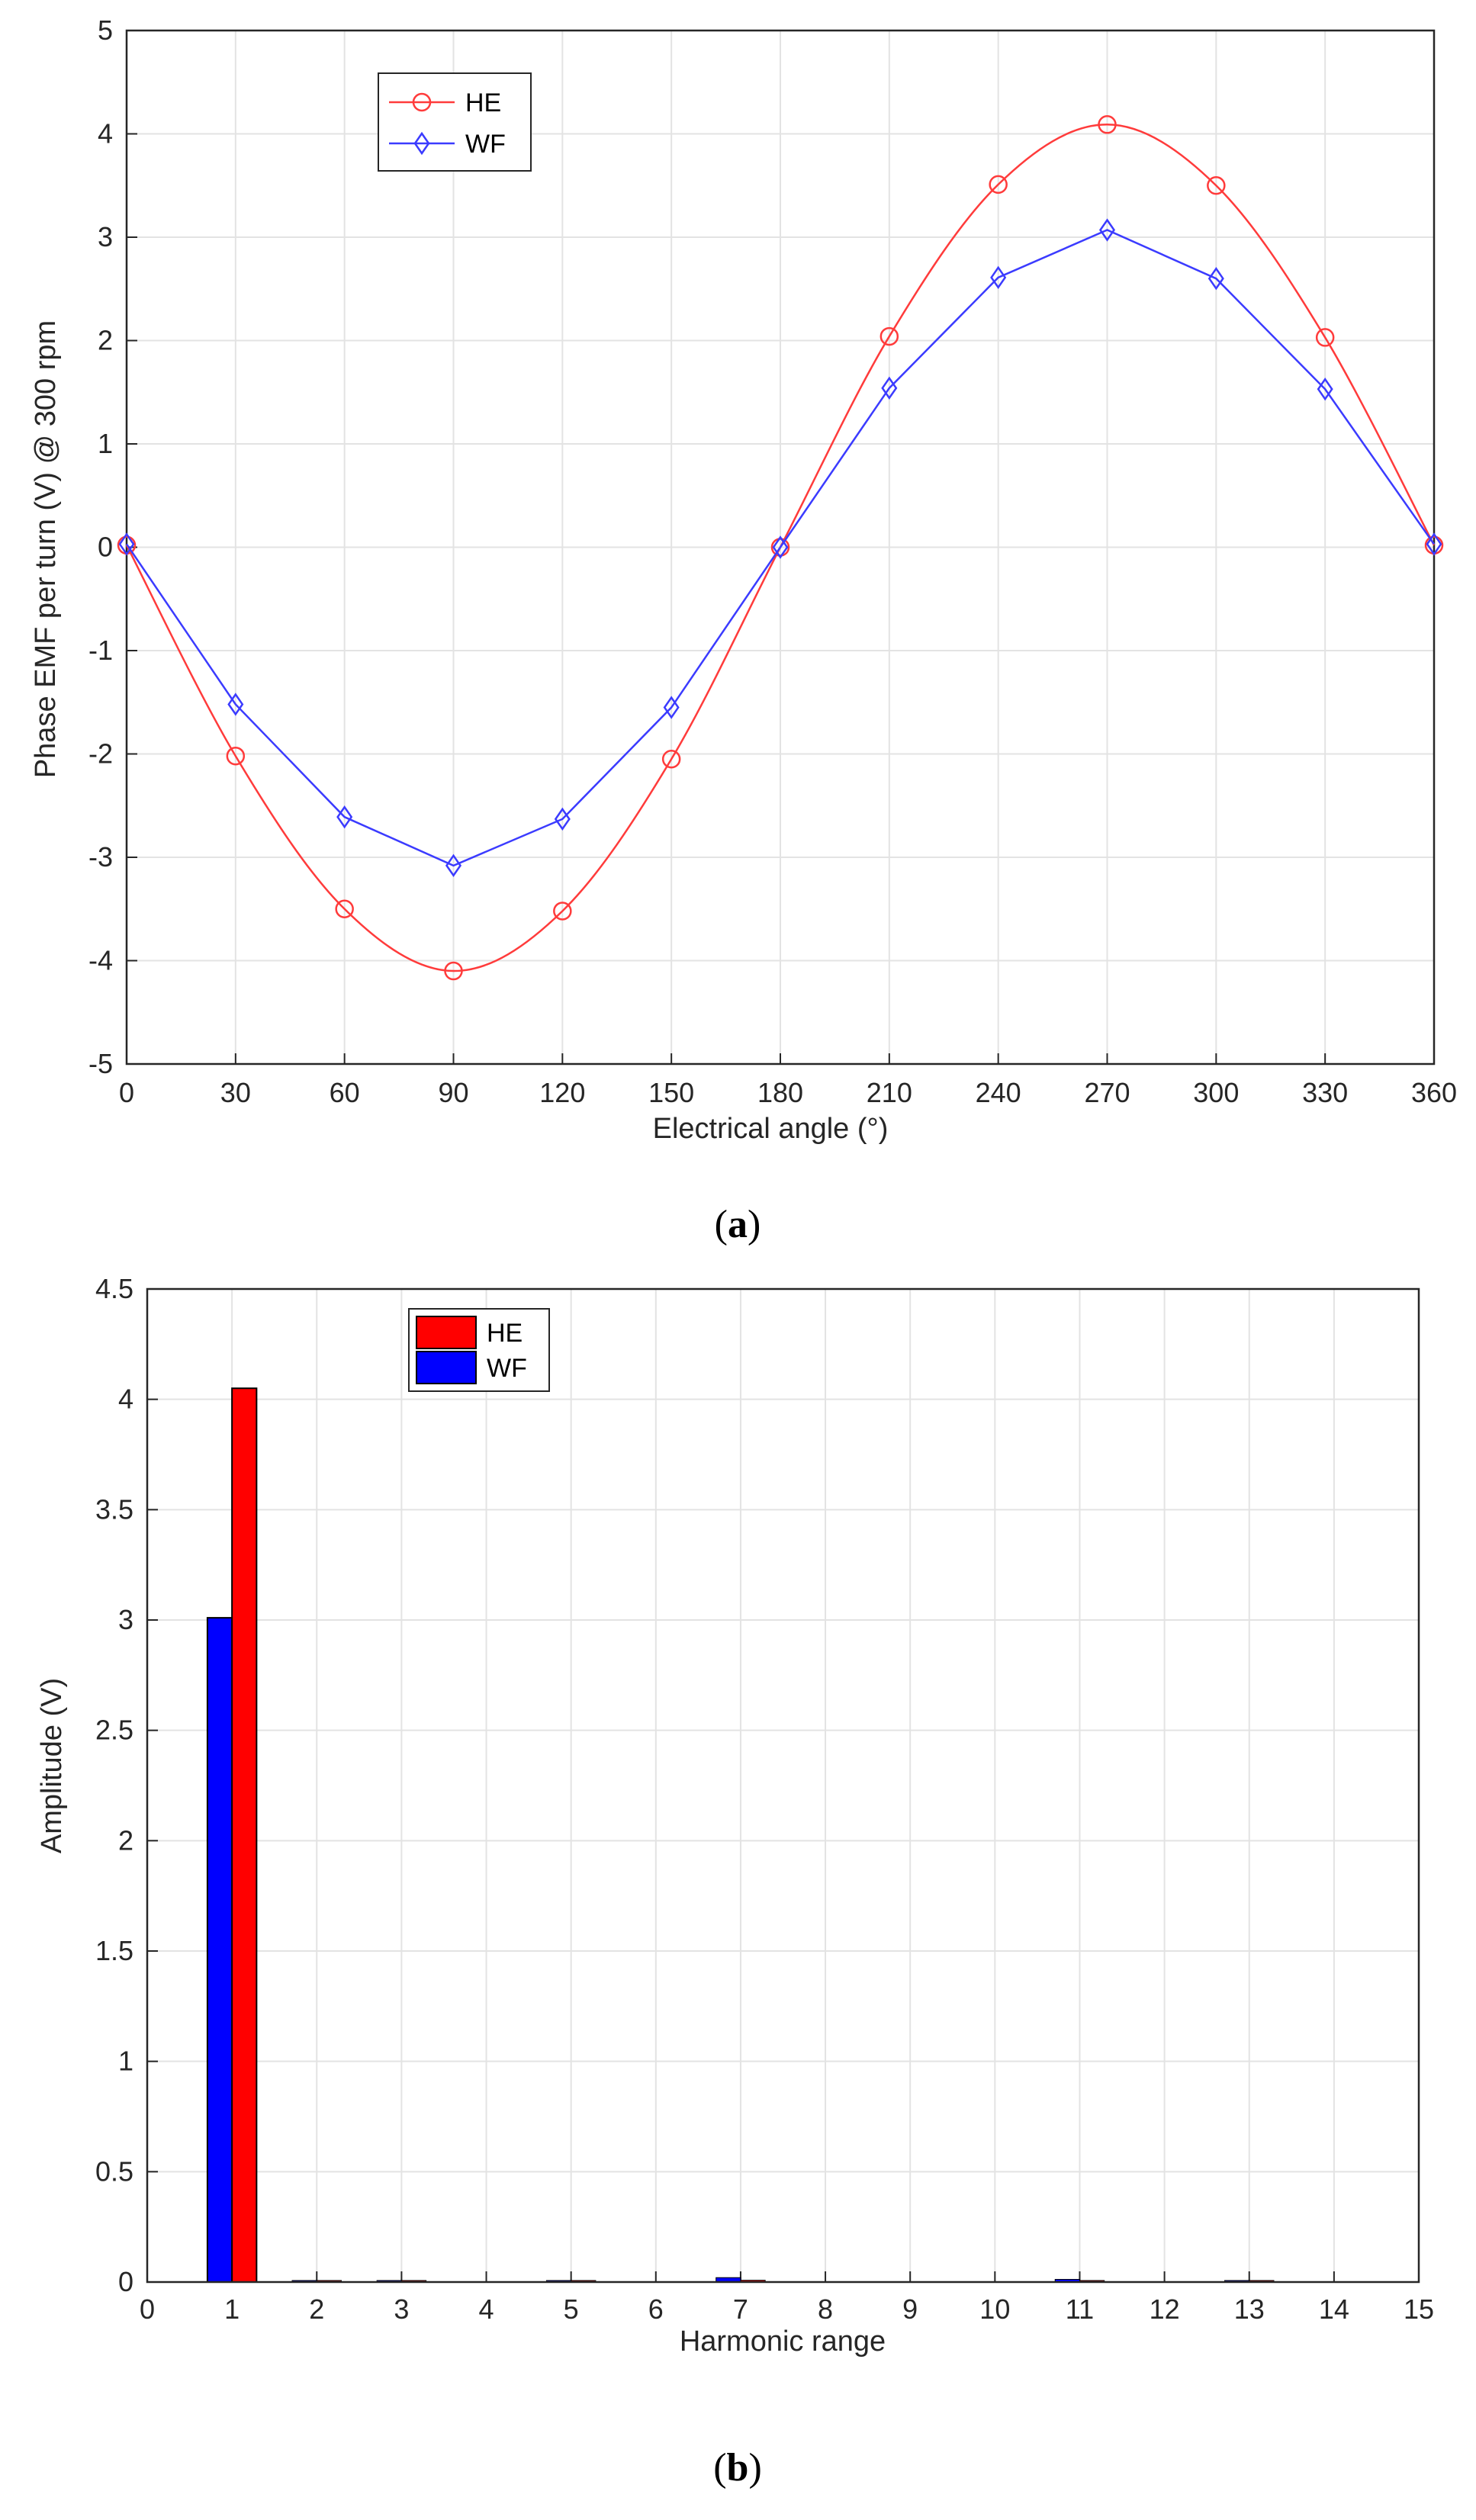 This screenshot has height=2520, width=1476. What do you see at coordinates (127, 1092) in the screenshot?
I see `x-tick-label: 0` at bounding box center [127, 1092].